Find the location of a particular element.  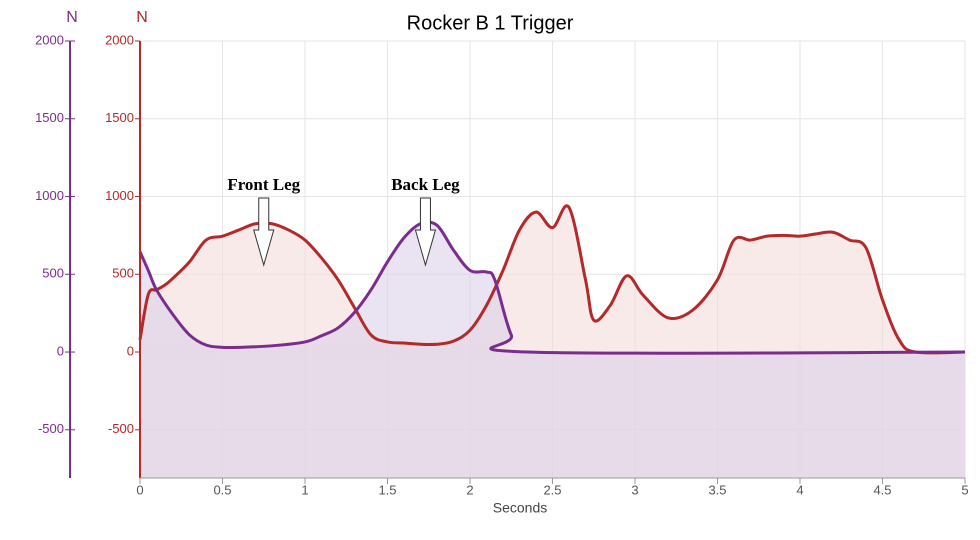

x-tick-label: 1.5 is located at coordinates (387, 489).